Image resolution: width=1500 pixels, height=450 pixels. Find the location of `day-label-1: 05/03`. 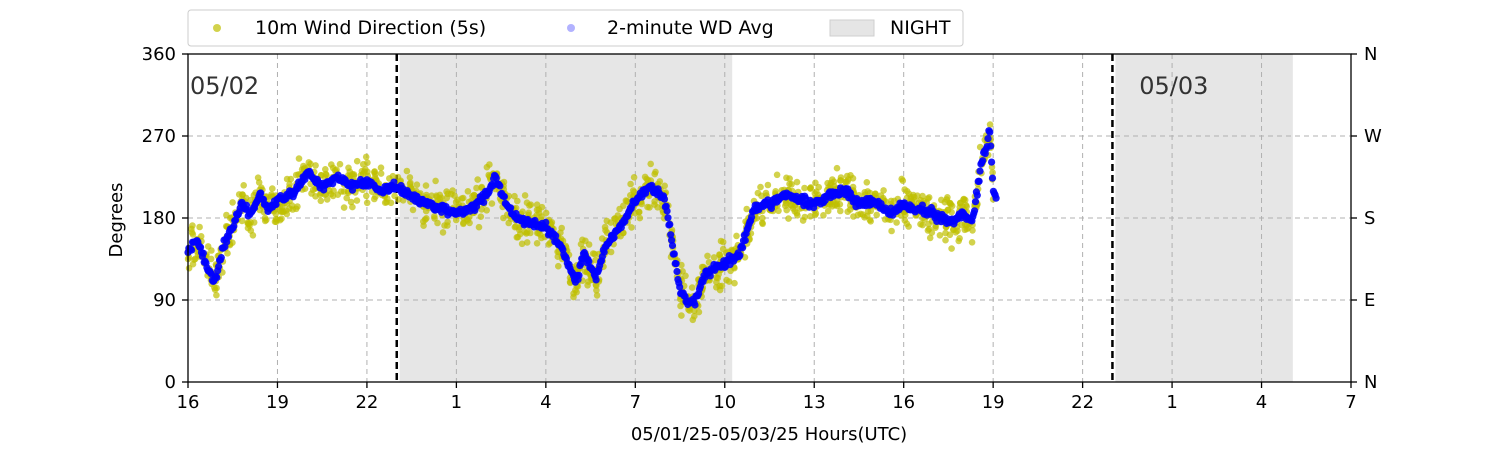

day-label-1: 05/03 is located at coordinates (1173, 86).